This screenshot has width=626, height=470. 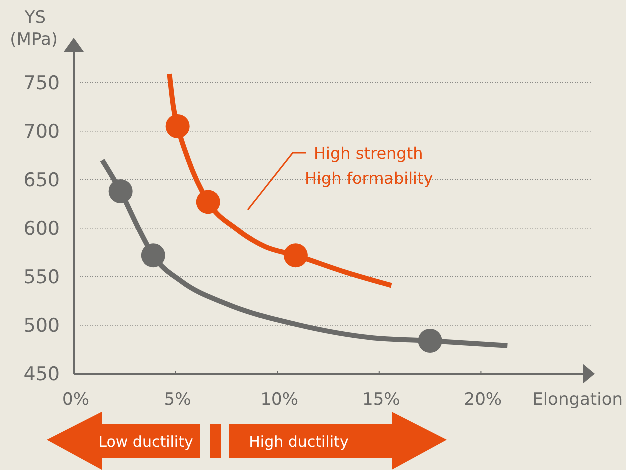 I want to click on annotation: High formability, so click(x=369, y=178).